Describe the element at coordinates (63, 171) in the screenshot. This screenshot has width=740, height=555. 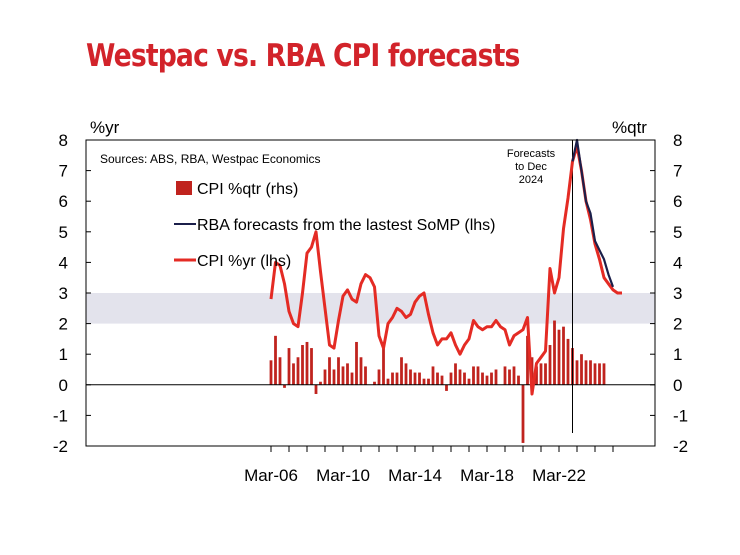
I see `y-tick-label-left: 7` at that location.